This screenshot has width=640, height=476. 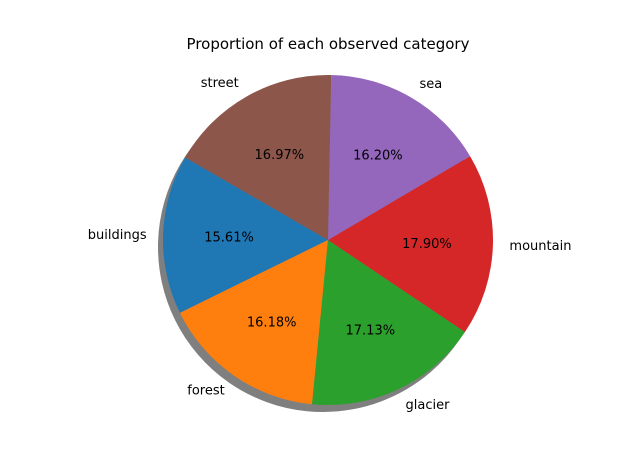 I want to click on label-forest: forest, so click(x=205, y=390).